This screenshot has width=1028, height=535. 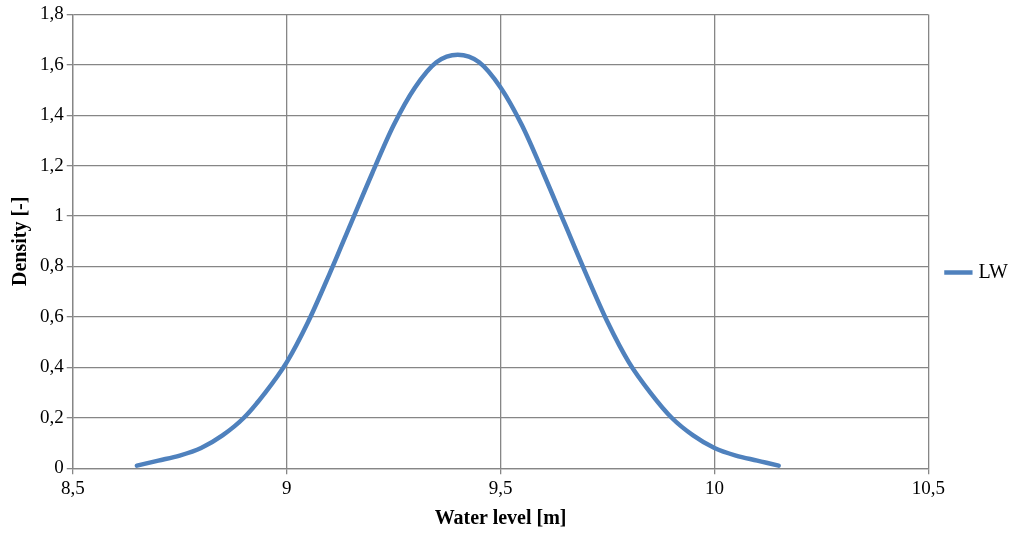 What do you see at coordinates (286, 487) in the screenshot?
I see `x-tick-label: 9` at bounding box center [286, 487].